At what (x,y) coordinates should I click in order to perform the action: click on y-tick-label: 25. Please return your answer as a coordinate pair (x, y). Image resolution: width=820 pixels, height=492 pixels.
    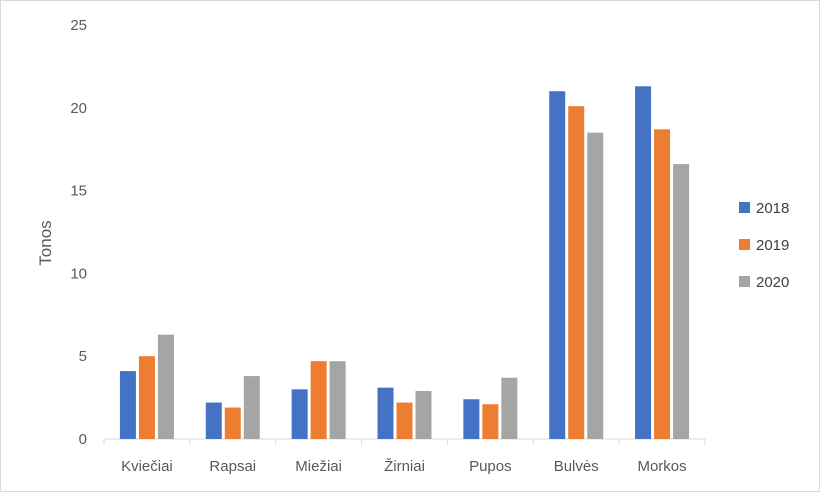
    Looking at the image, I should click on (78, 25).